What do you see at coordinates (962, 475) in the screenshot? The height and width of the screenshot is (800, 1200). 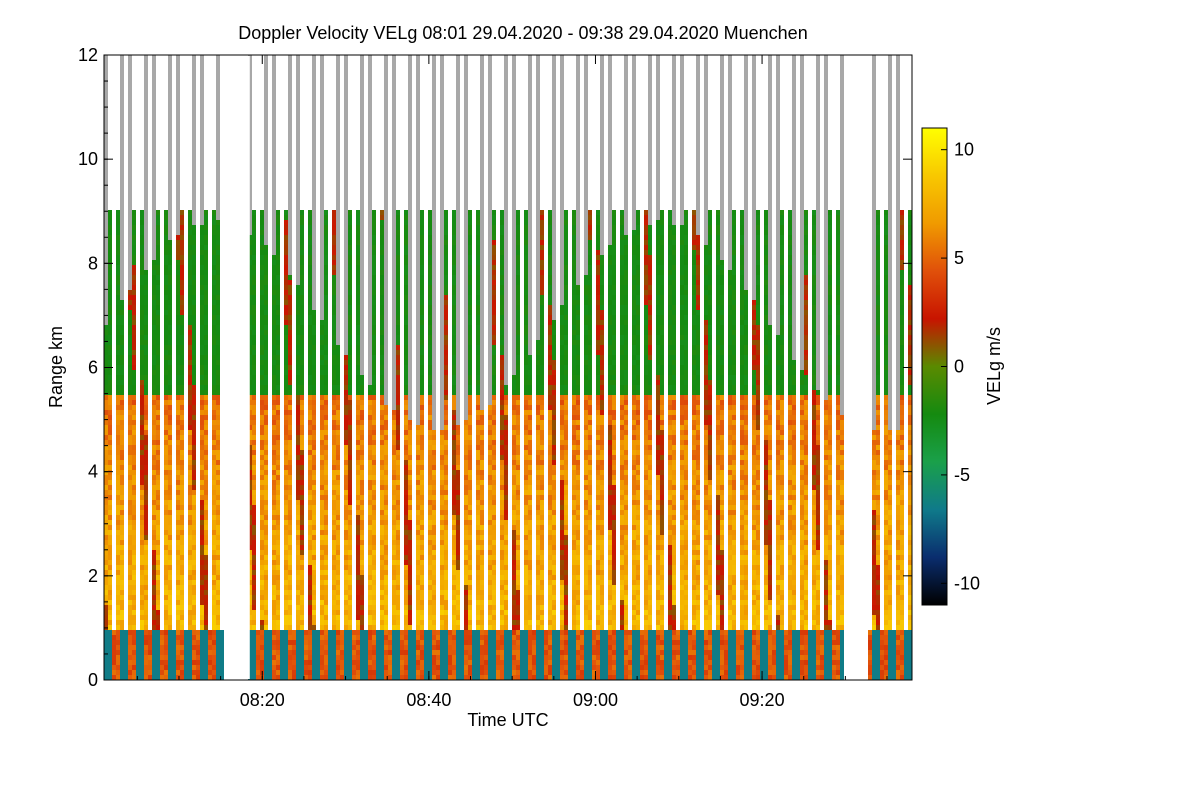 I see `colorbar-tick-label: -5` at bounding box center [962, 475].